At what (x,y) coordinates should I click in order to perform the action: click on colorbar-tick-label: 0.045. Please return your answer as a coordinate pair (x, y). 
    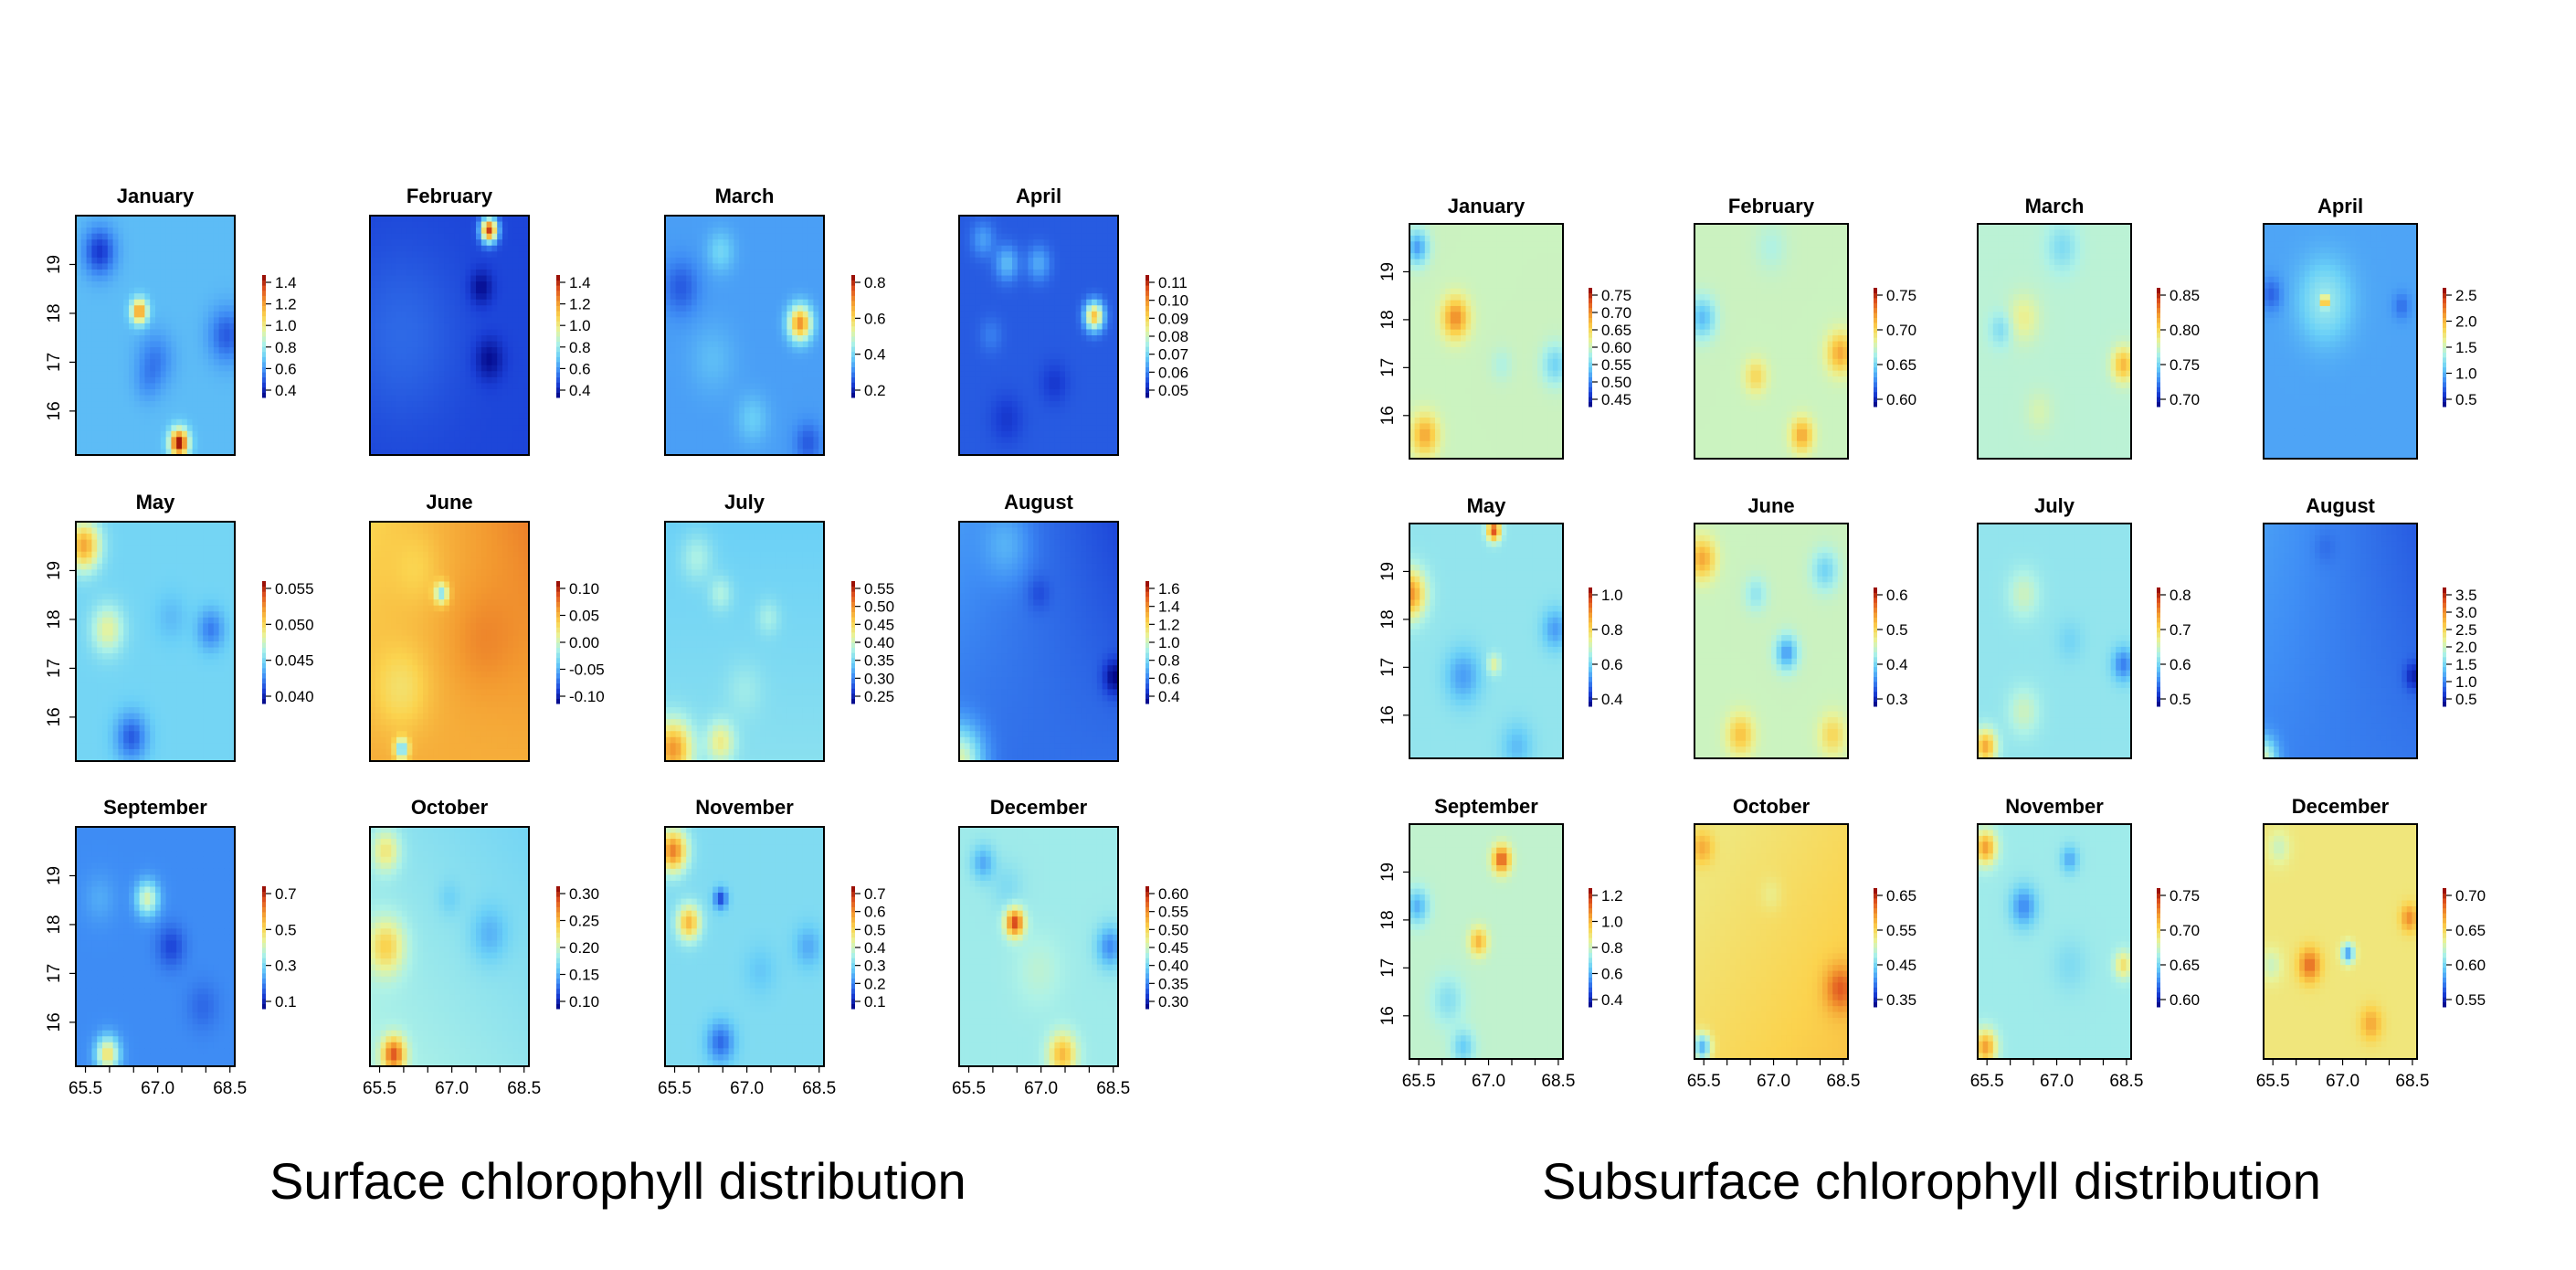
    Looking at the image, I should click on (295, 661).